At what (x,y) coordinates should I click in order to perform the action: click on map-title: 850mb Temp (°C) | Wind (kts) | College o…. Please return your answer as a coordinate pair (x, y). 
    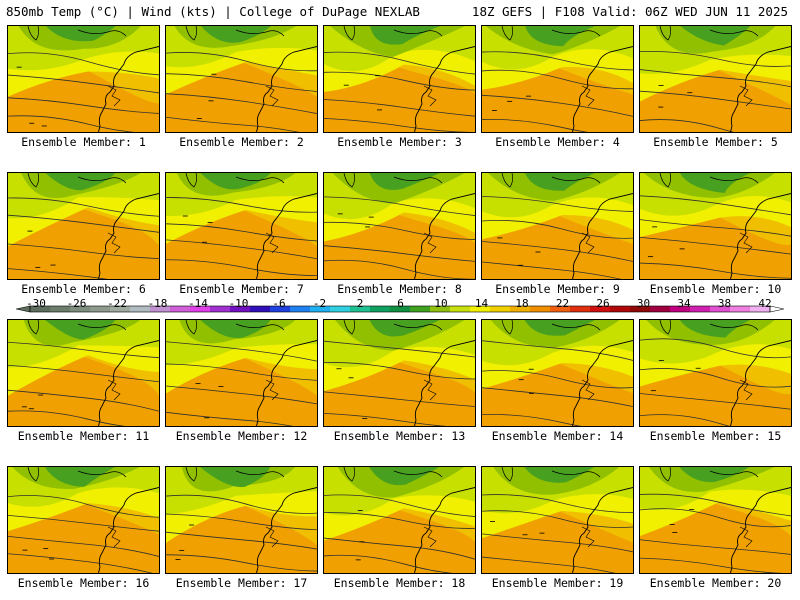
    Looking at the image, I should click on (213, 11).